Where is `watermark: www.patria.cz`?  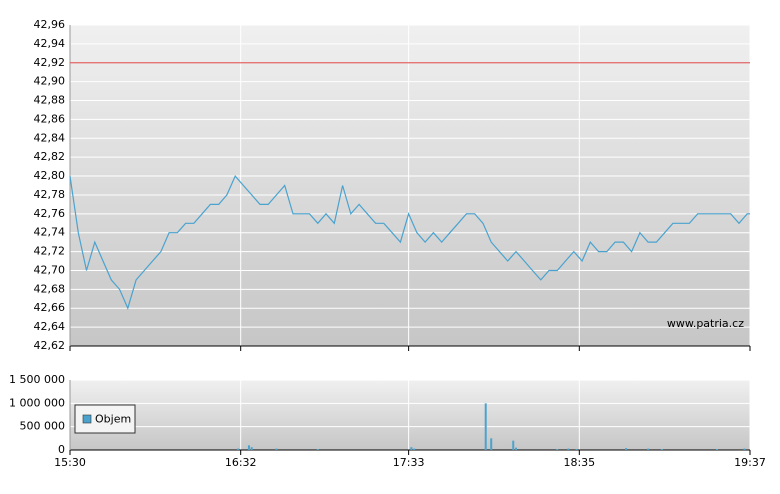 watermark: www.patria.cz is located at coordinates (705, 323).